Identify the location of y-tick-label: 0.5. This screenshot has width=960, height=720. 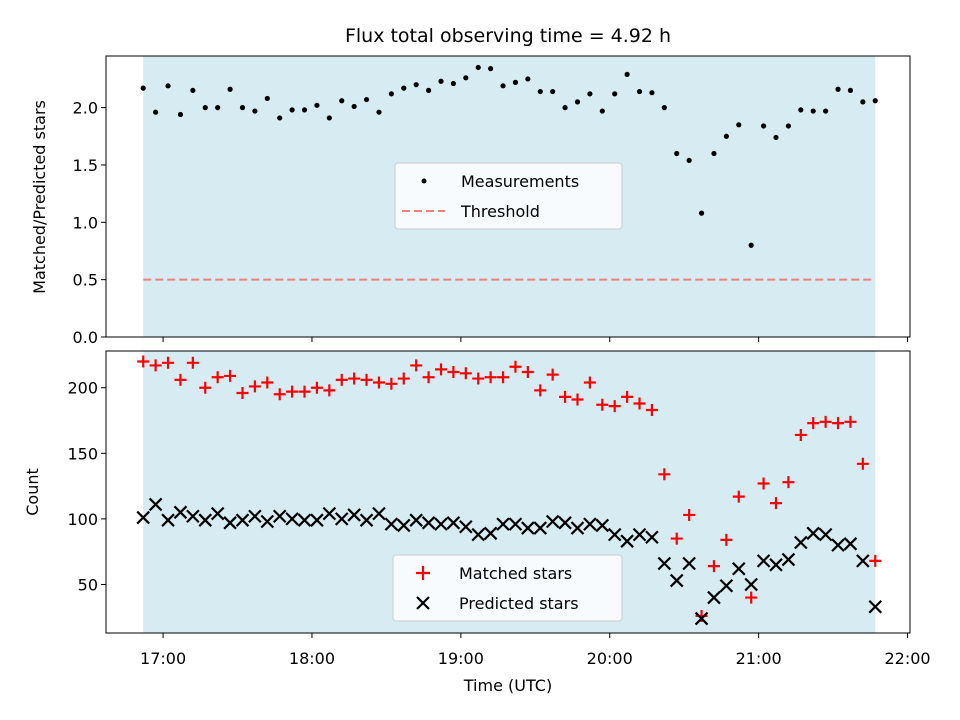
(85, 280).